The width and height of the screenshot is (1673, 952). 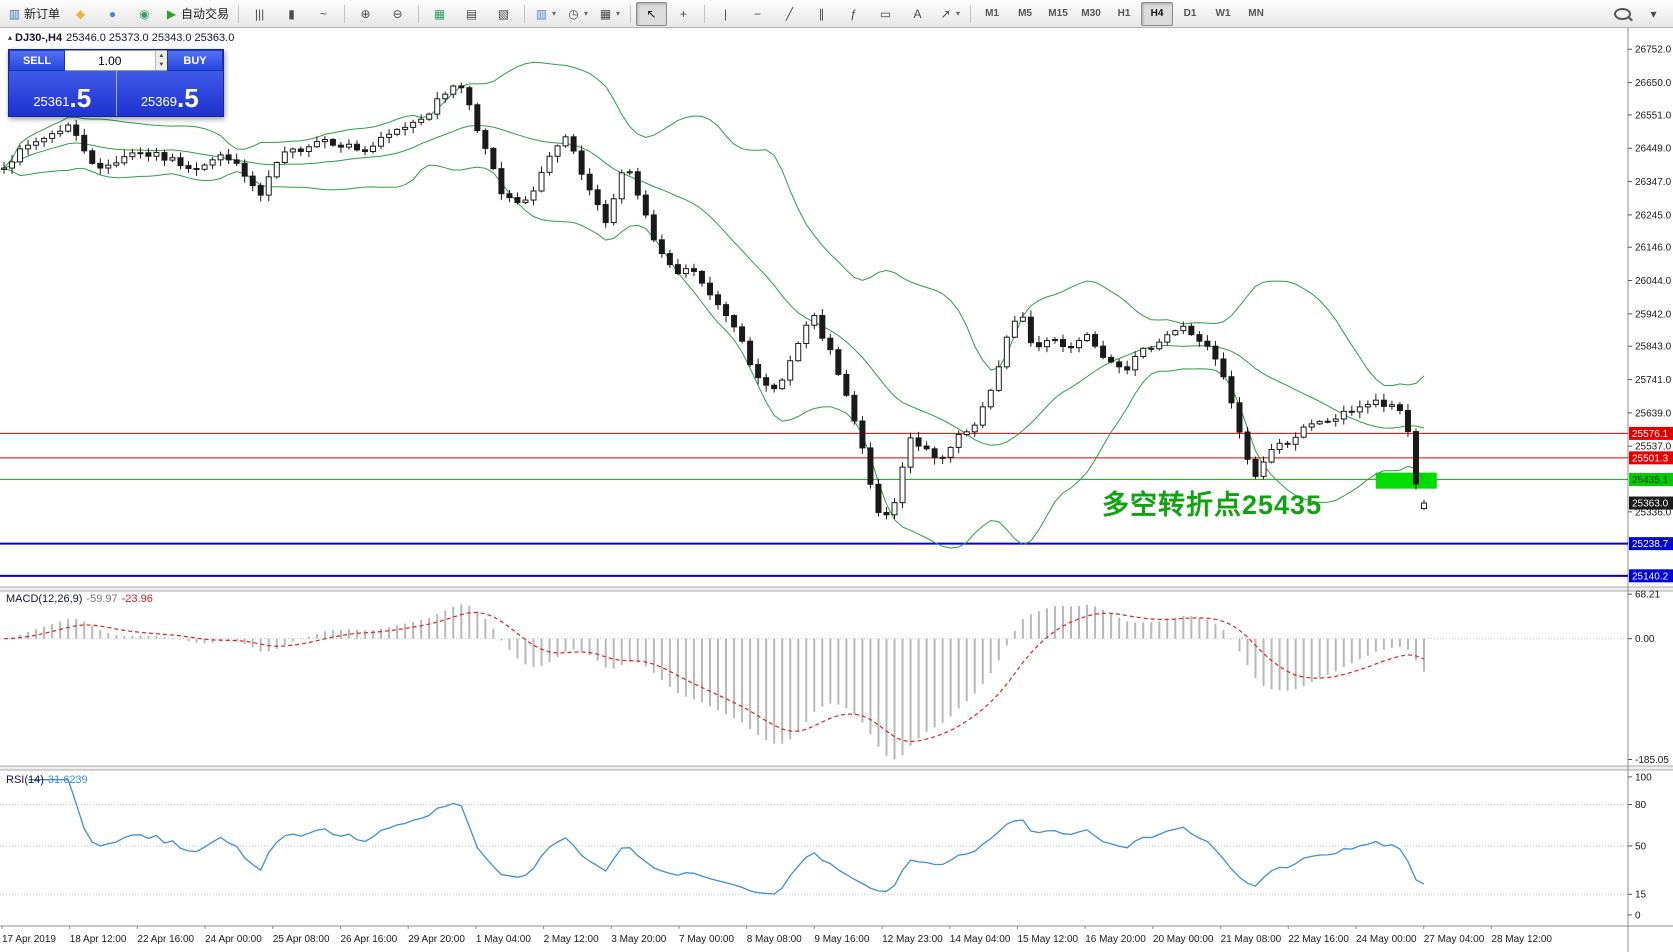 I want to click on text-button: A, so click(x=917, y=14).